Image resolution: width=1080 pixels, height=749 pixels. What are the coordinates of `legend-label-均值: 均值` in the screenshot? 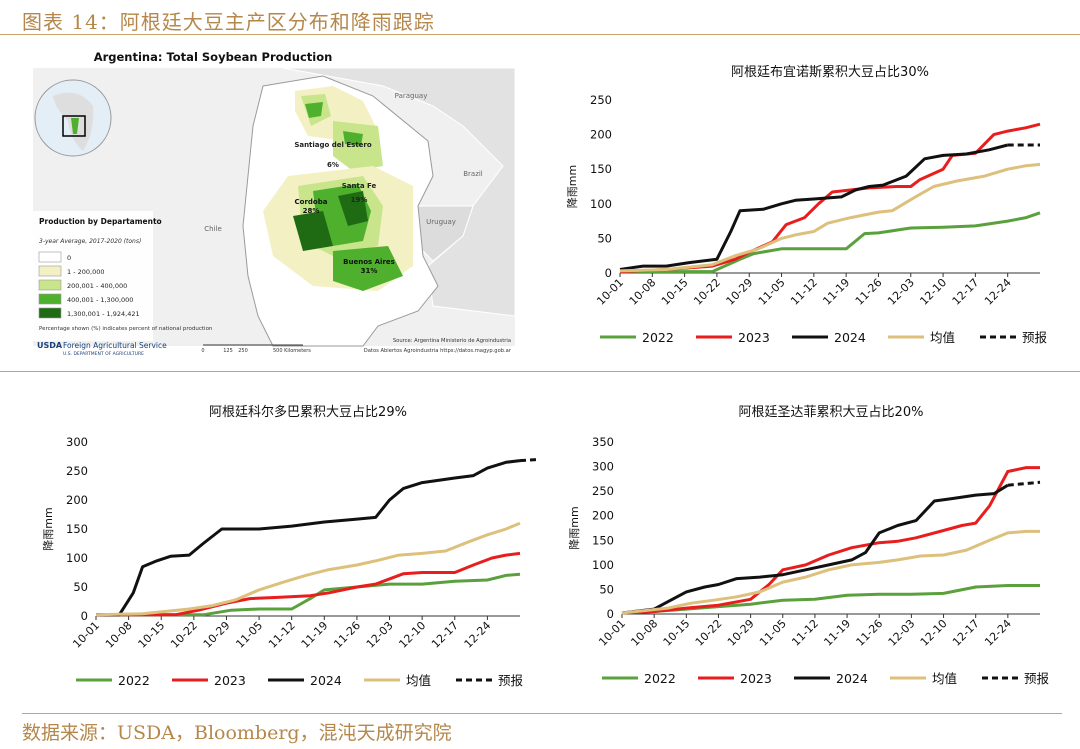 It's located at (418, 680).